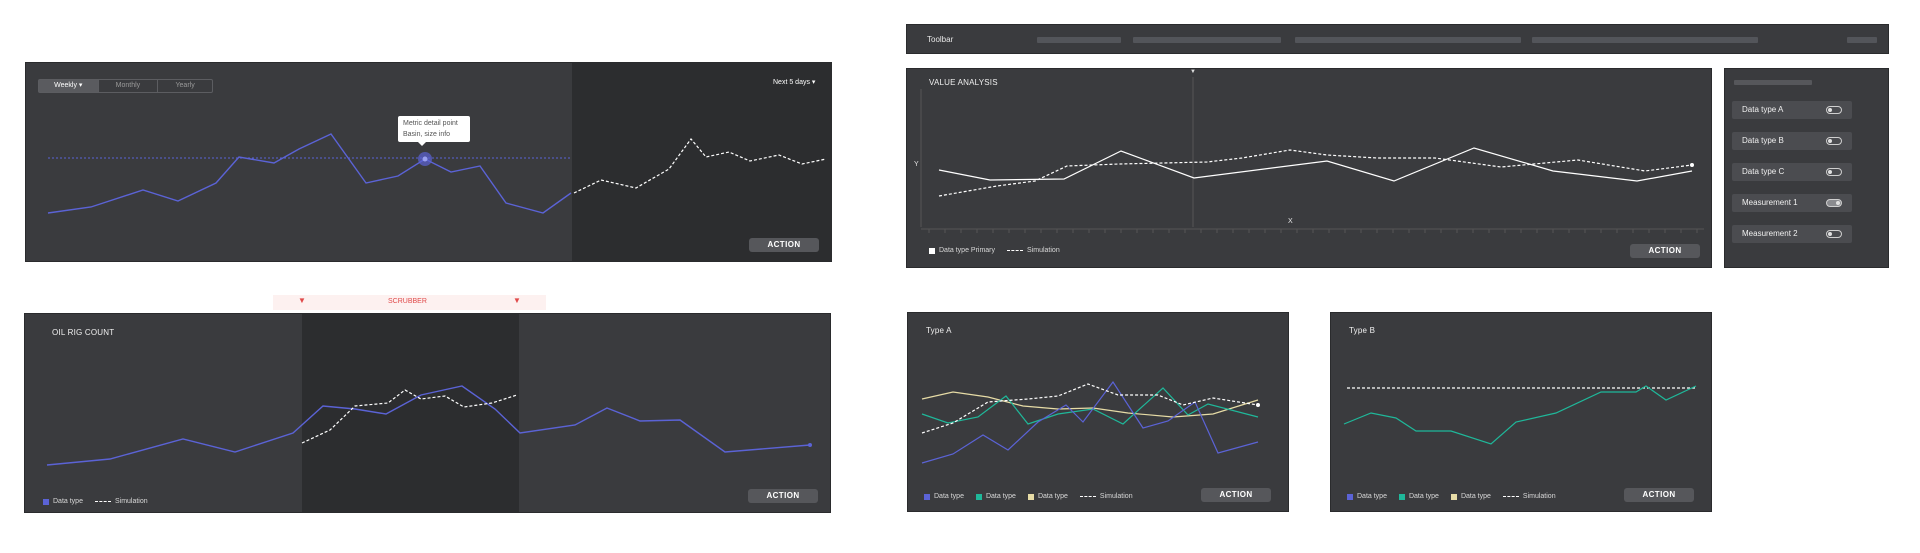  I want to click on toolbar-label: Toolbar, so click(940, 39).